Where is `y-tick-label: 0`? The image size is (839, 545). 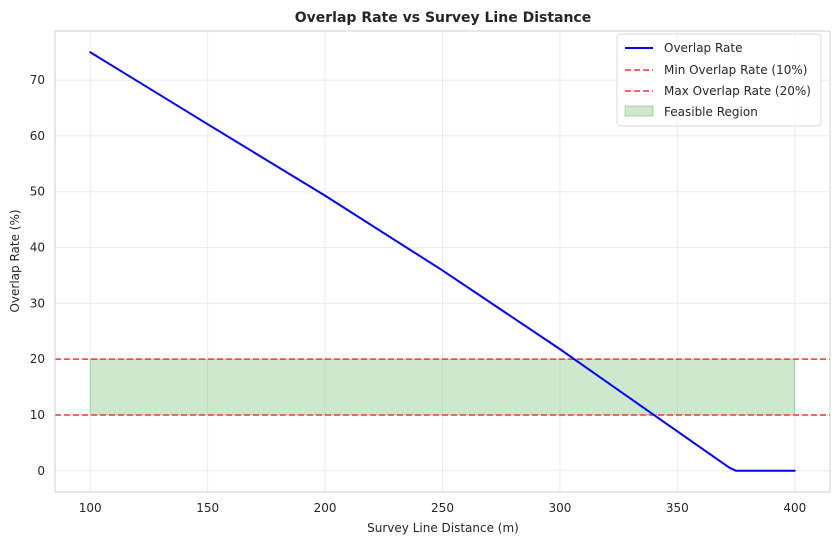 y-tick-label: 0 is located at coordinates (41, 471).